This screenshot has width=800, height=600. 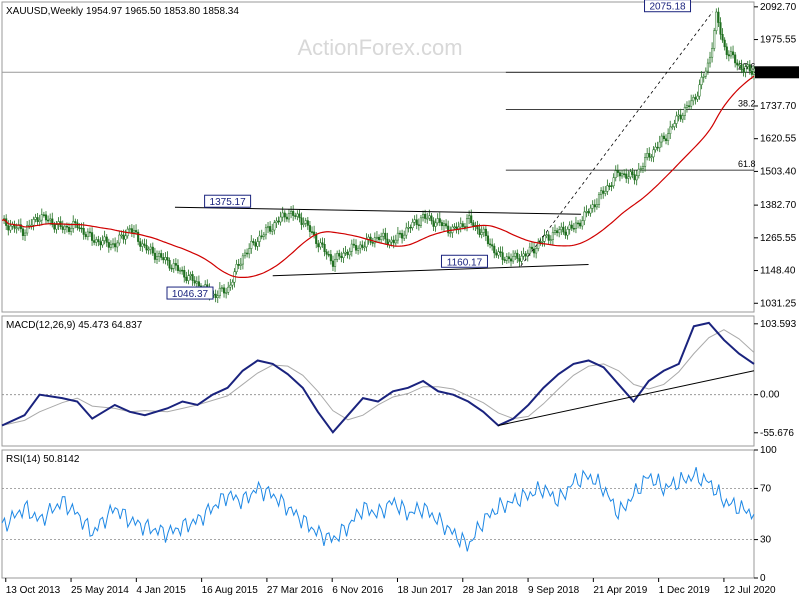 What do you see at coordinates (100, 590) in the screenshot?
I see `x-tick-label: 25 May 2014` at bounding box center [100, 590].